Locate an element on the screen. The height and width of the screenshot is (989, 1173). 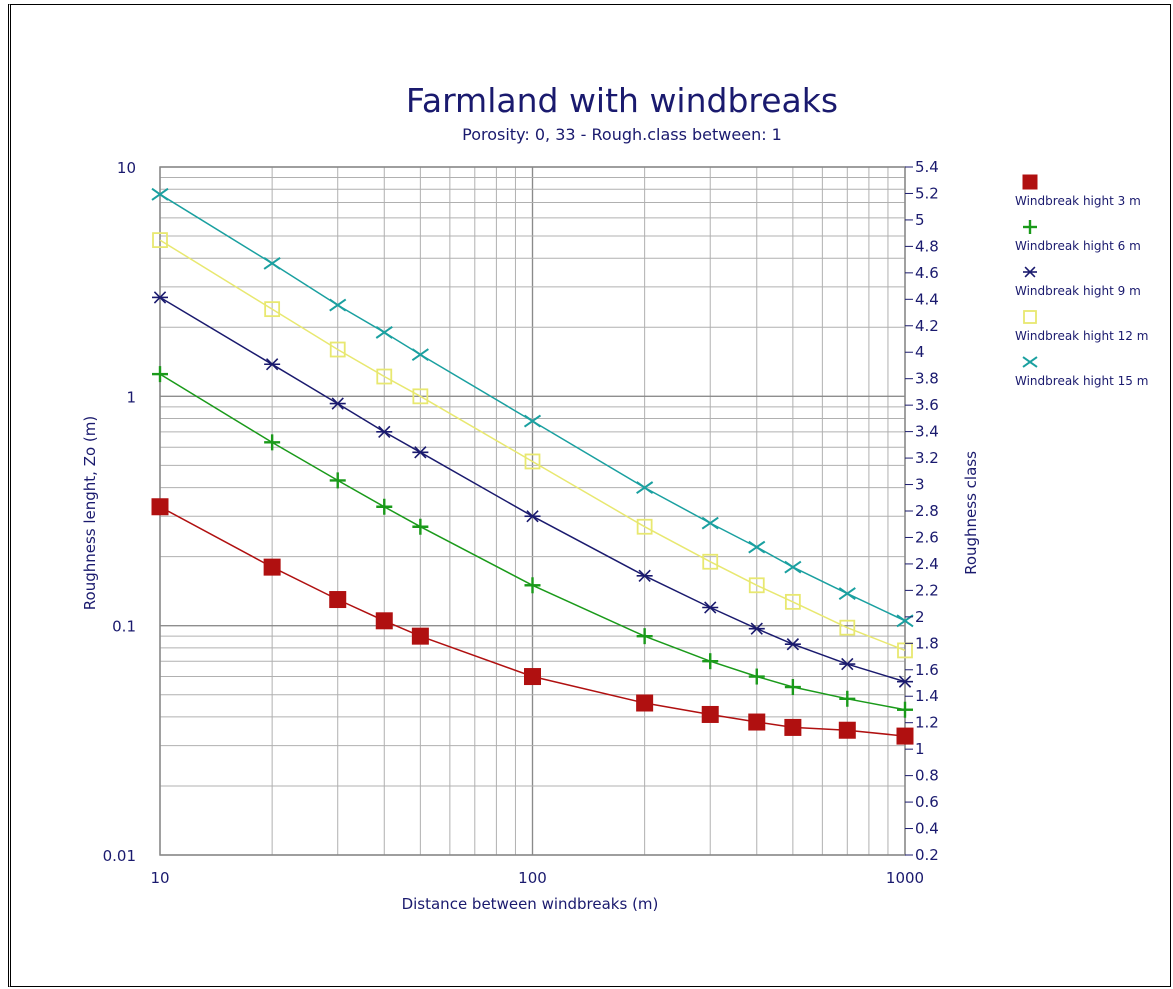
y2-tick-label: 3 is located at coordinates (920, 485).